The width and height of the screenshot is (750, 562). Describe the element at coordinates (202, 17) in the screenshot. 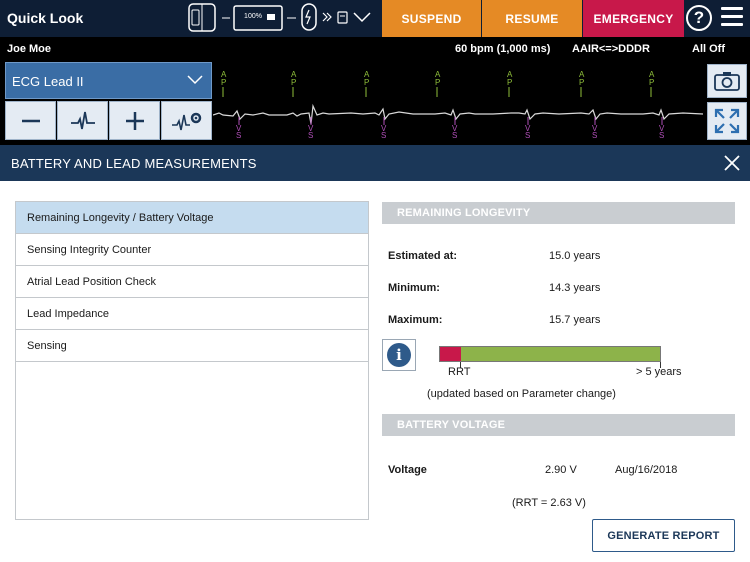

I see `device-icon` at that location.